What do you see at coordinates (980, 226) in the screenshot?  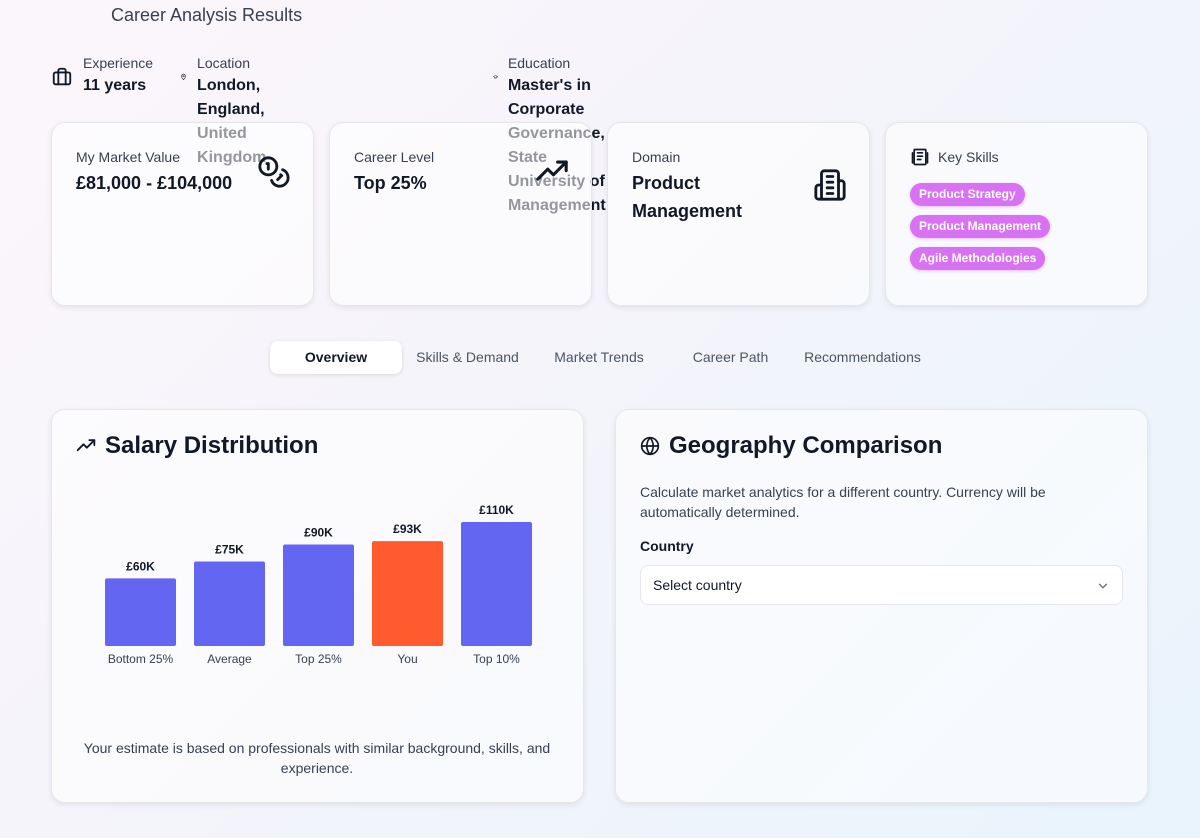 I see `skill-badge: Product Management` at bounding box center [980, 226].